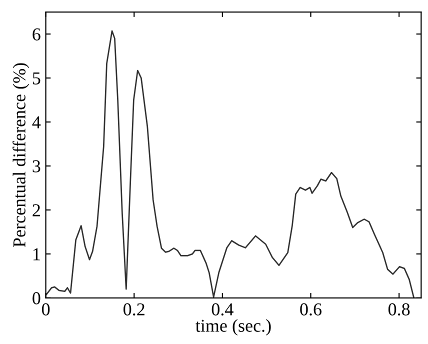  Describe the element at coordinates (46, 309) in the screenshot. I see `x-tick-label: 0` at that location.